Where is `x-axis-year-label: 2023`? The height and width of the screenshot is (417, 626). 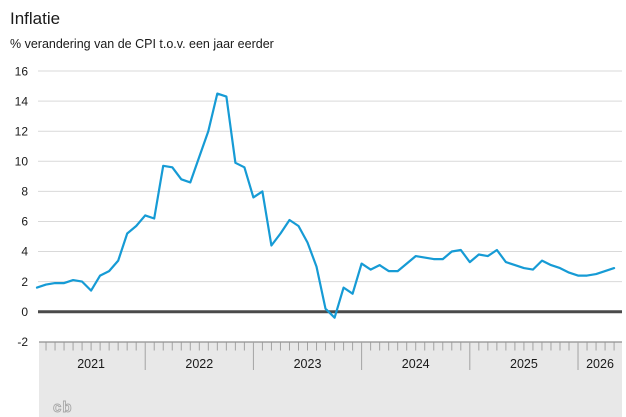
x-axis-year-label: 2023 is located at coordinates (308, 364).